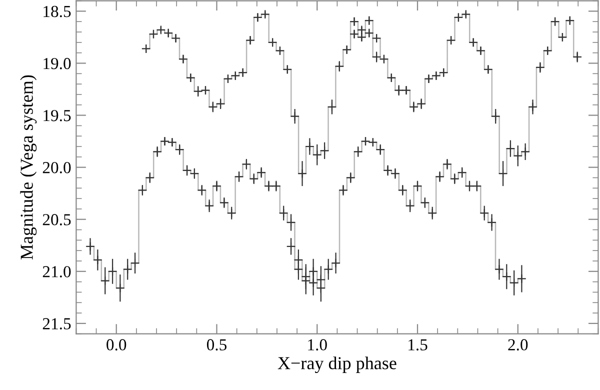  What do you see at coordinates (56, 220) in the screenshot?
I see `y-tick-label: 20.5` at bounding box center [56, 220].